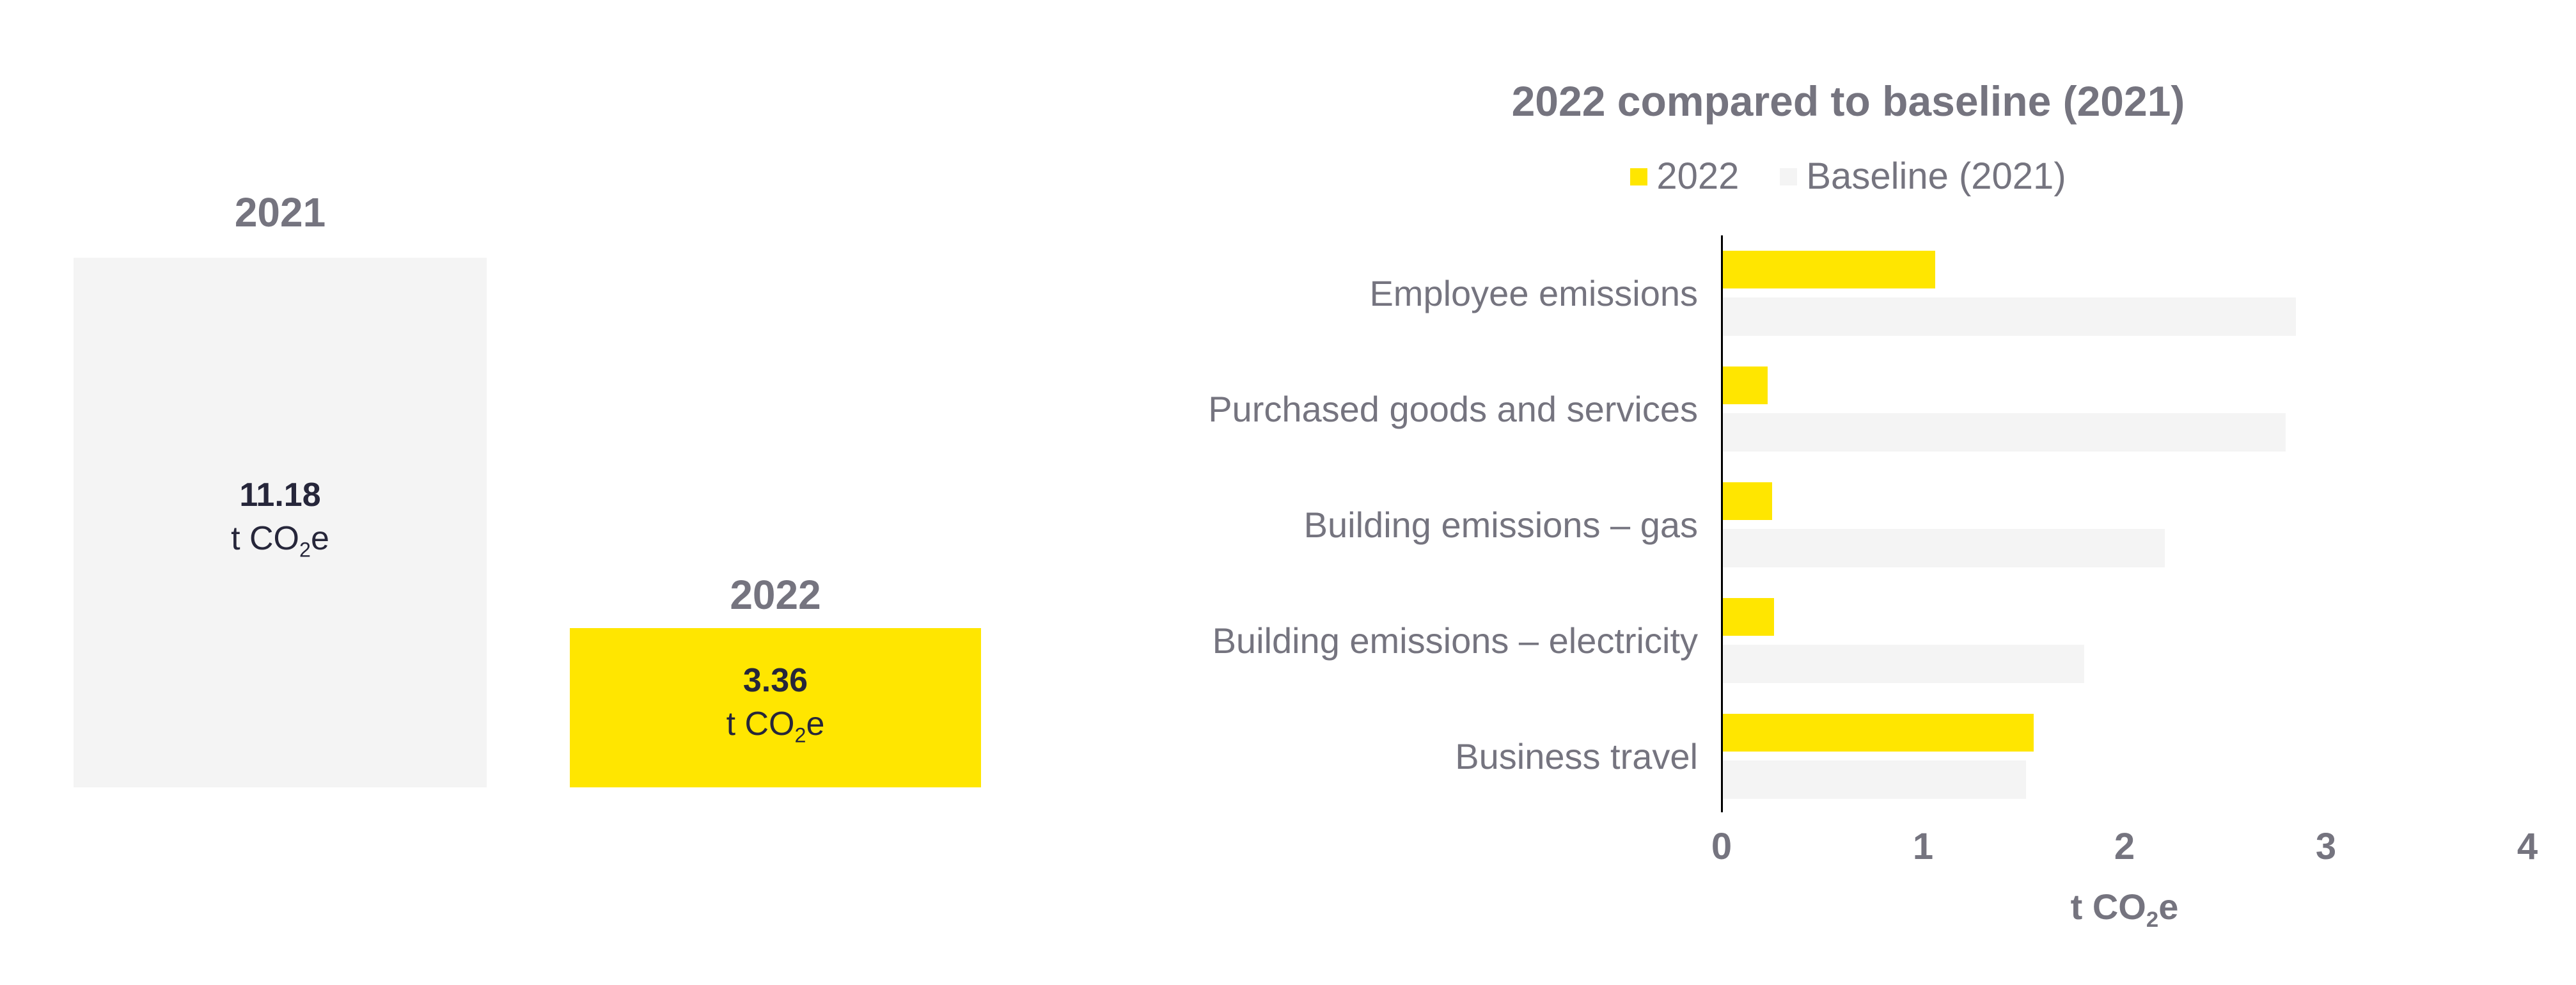 The width and height of the screenshot is (2576, 985). Describe the element at coordinates (1453, 409) in the screenshot. I see `category-label: Purchased goods and services` at that location.